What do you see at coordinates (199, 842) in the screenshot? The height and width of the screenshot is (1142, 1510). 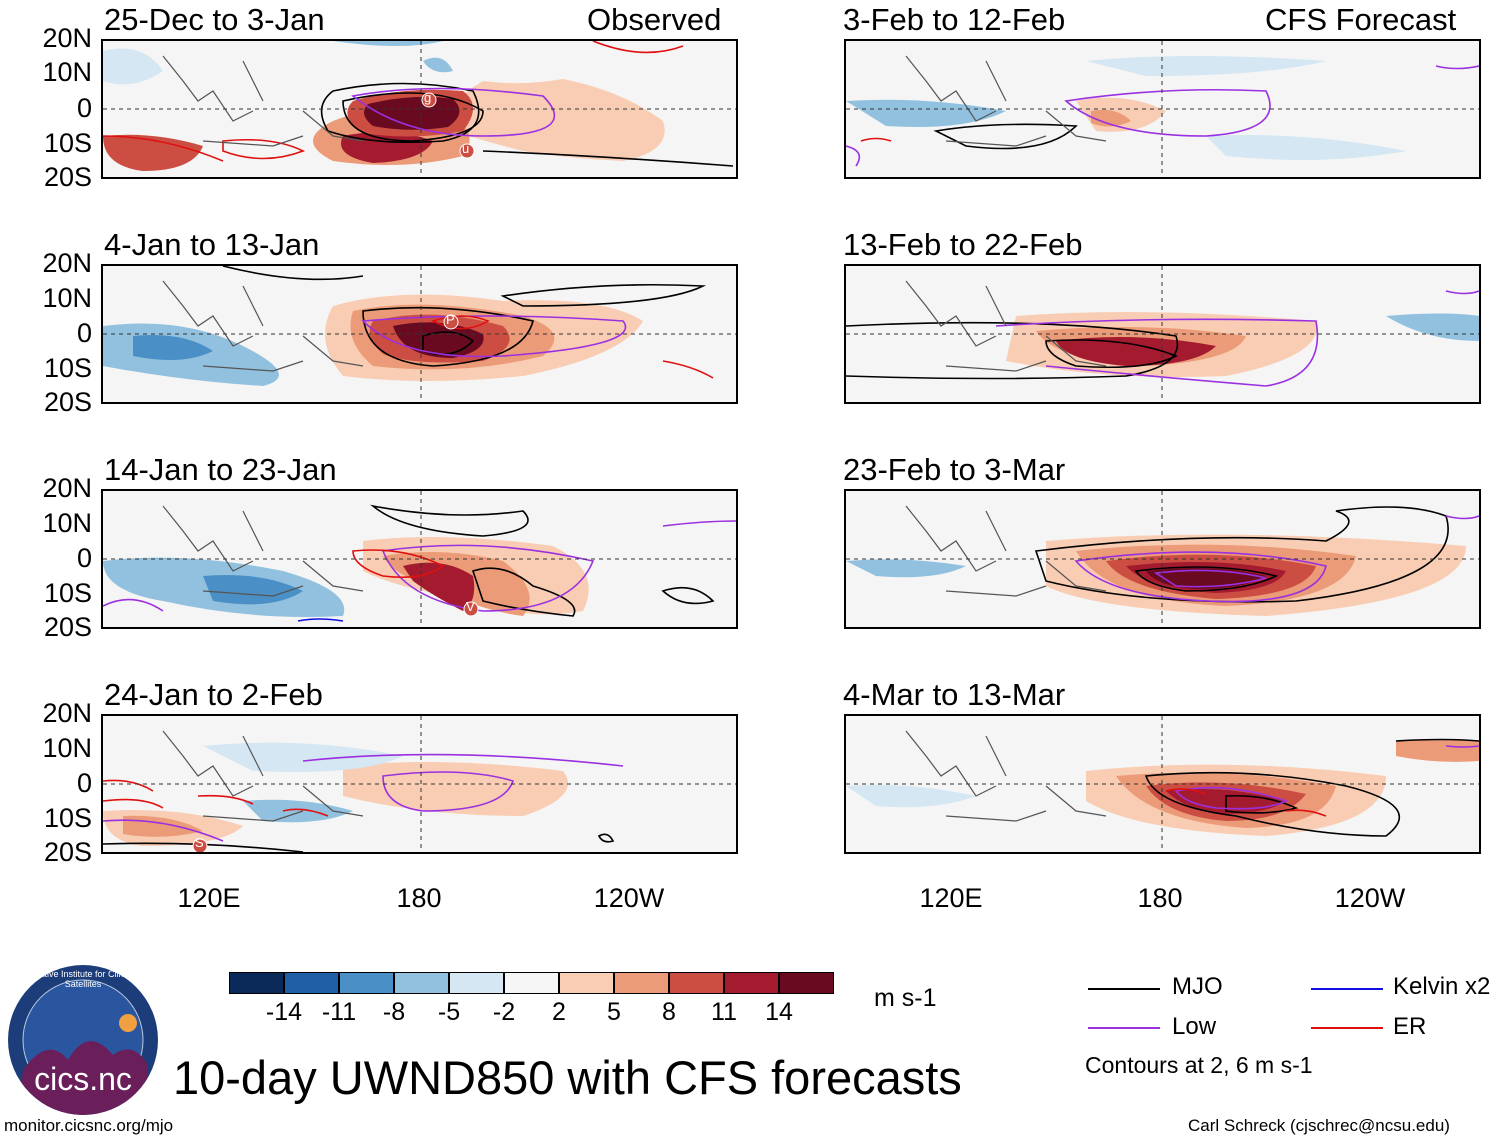 I see `marker-label: S` at bounding box center [199, 842].